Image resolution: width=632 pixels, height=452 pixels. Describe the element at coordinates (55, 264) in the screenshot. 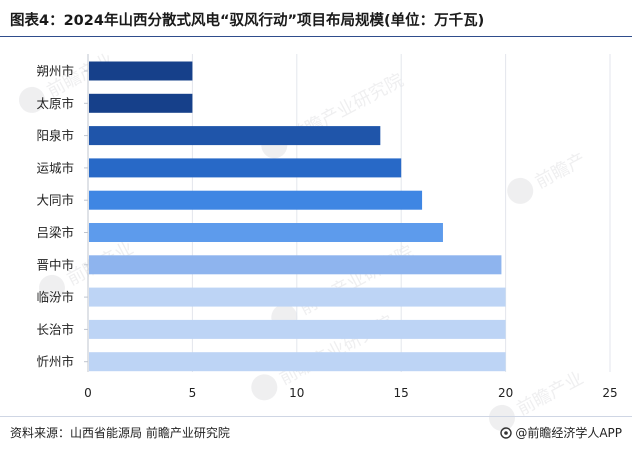

I see `category-label: 晋中市` at that location.